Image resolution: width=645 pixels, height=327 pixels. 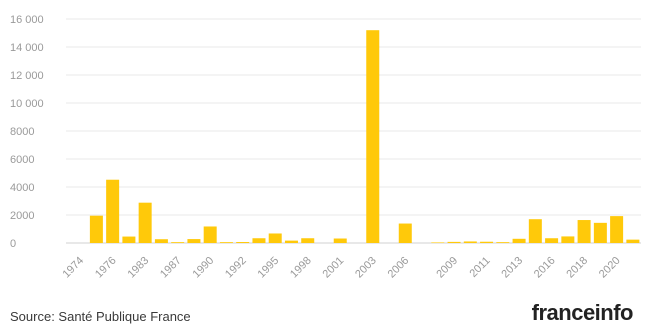 I want to click on bar-2017, so click(x=568, y=239).